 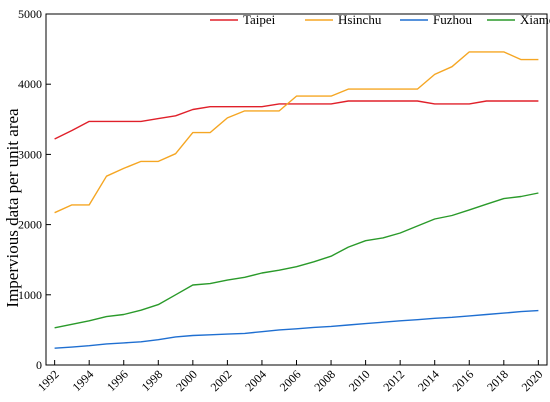 What do you see at coordinates (12, 208) in the screenshot?
I see `y-axis-title: Impervious data per unit area` at bounding box center [12, 208].